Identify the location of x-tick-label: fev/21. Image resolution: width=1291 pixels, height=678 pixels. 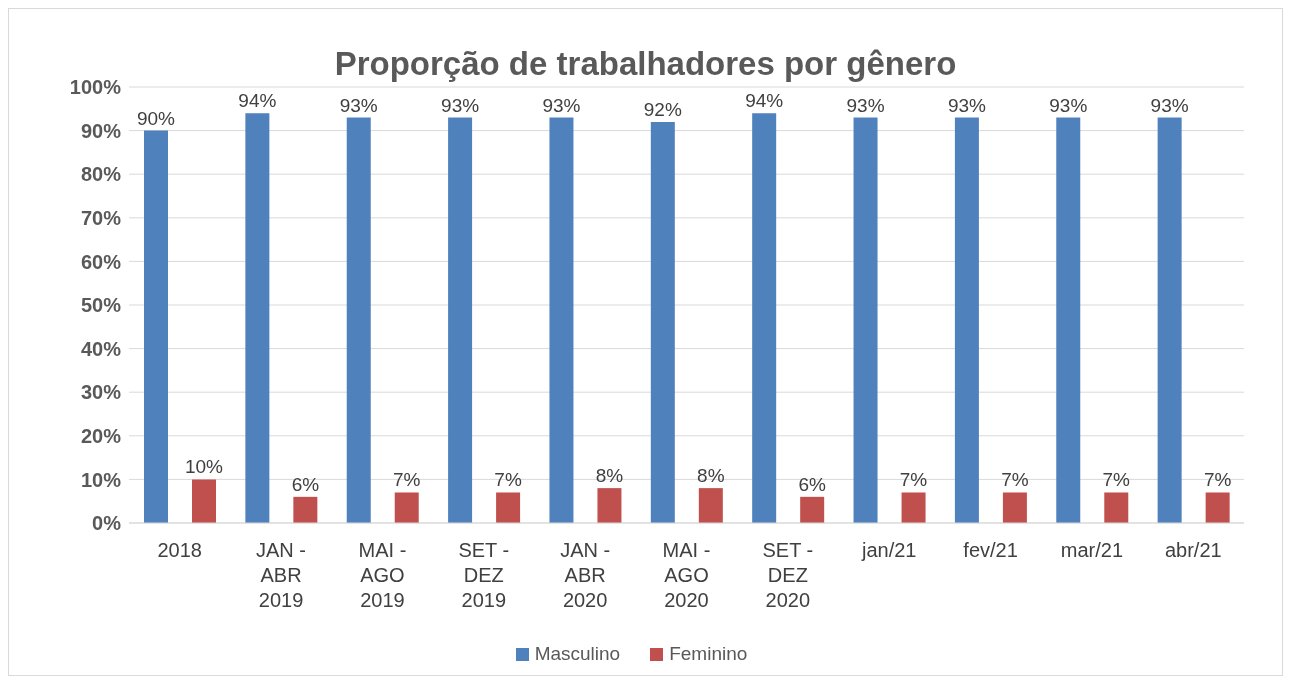
(990, 550).